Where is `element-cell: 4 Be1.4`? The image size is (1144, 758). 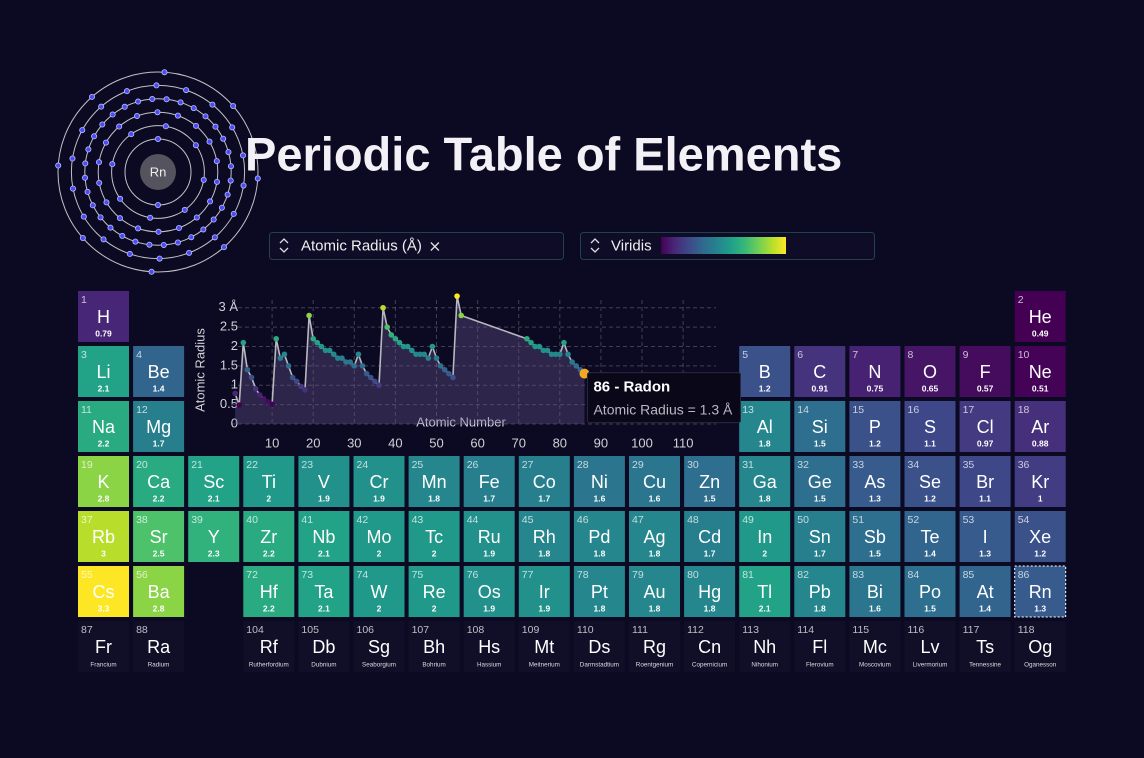
element-cell: 4 Be1.4 is located at coordinates (159, 371).